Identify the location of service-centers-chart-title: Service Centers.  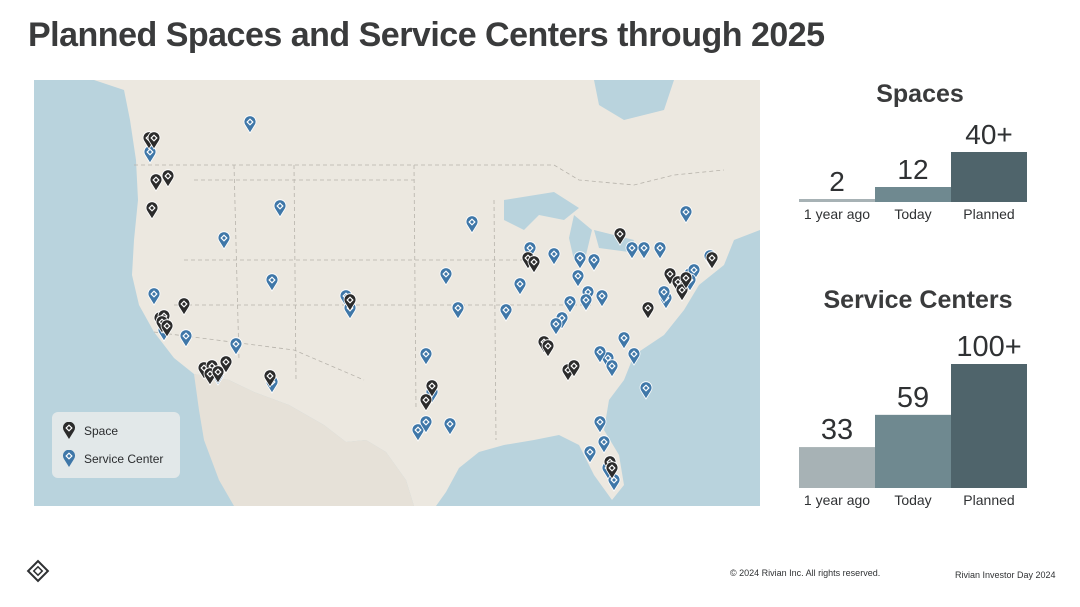
(918, 300).